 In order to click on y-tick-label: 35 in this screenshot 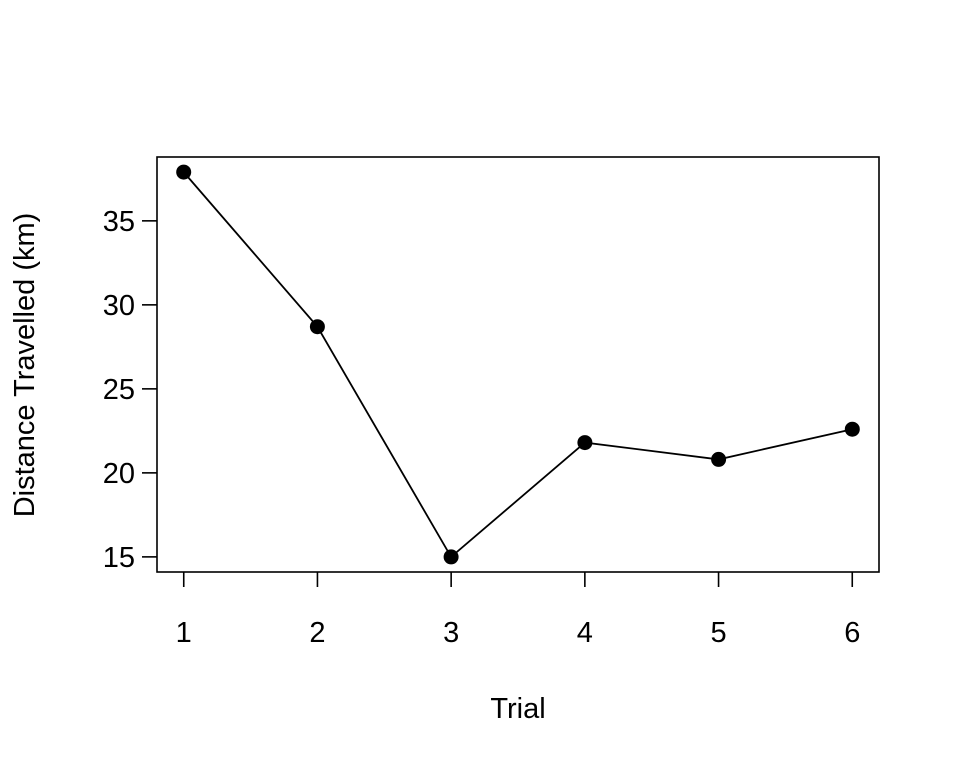, I will do `click(119, 222)`.